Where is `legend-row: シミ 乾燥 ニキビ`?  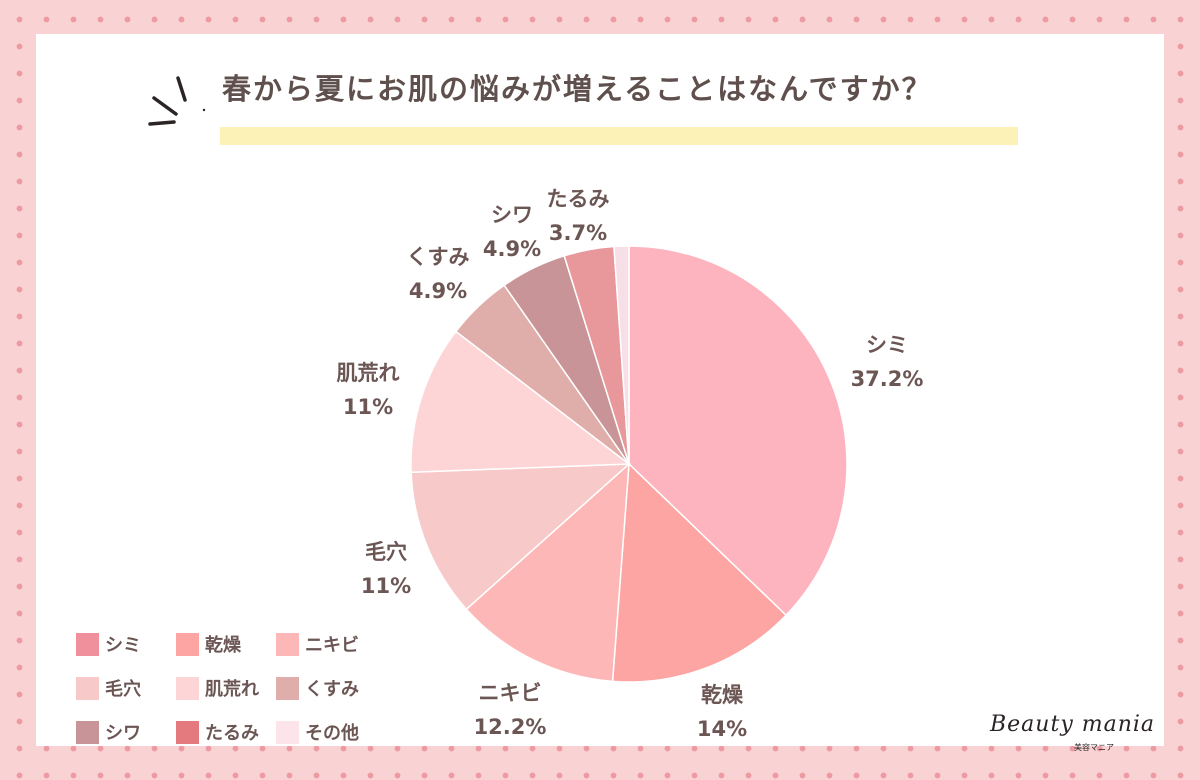 legend-row: シミ 乾燥 ニキビ is located at coordinates (226, 644).